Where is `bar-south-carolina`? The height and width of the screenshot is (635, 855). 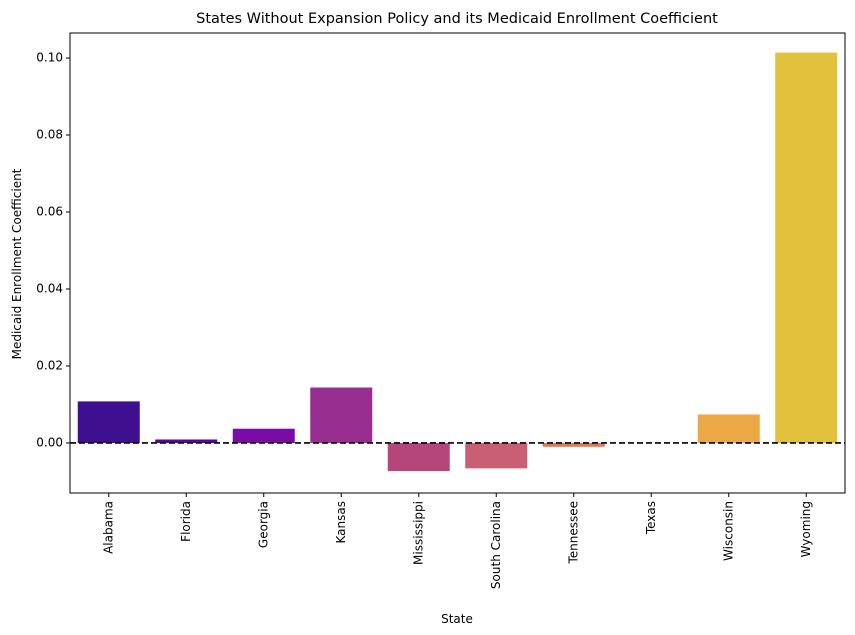 bar-south-carolina is located at coordinates (496, 455).